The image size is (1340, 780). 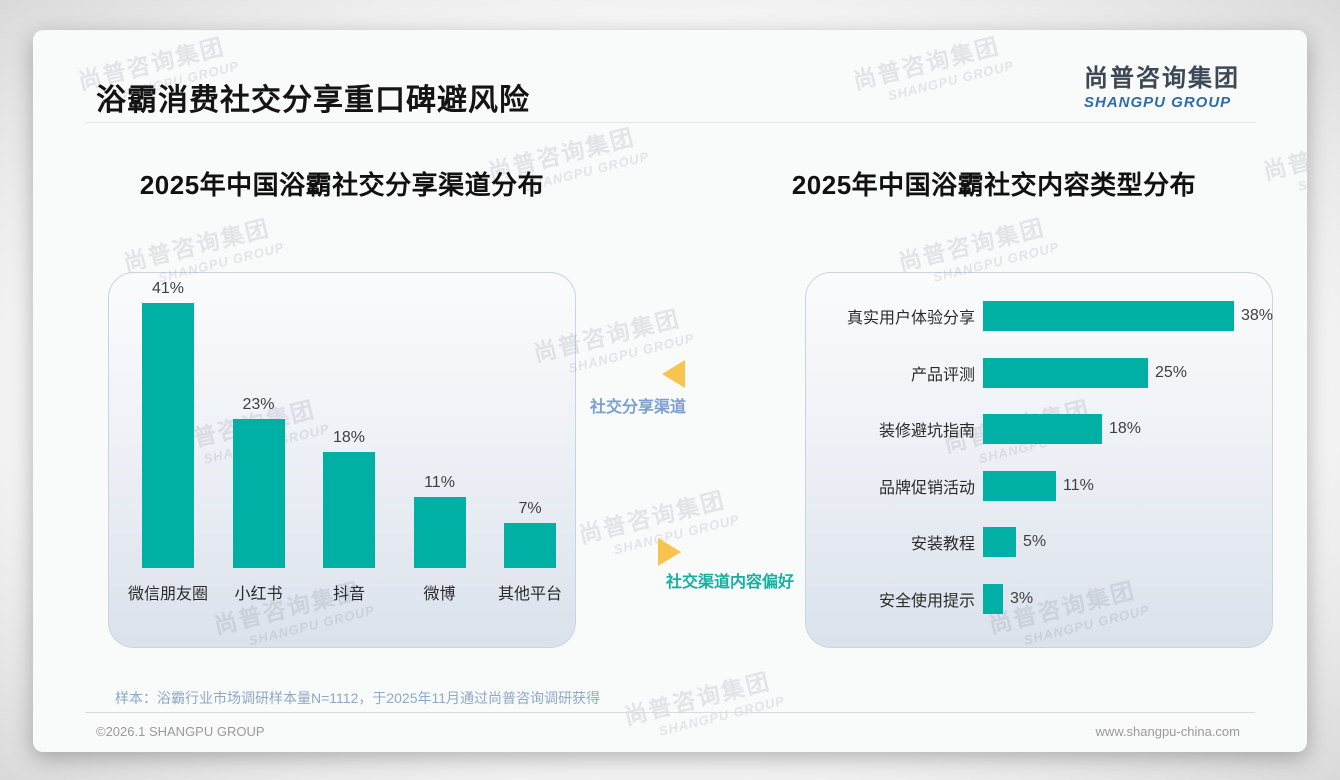 I want to click on logo-english-name: SHANGPU GROUP, so click(x=1158, y=102).